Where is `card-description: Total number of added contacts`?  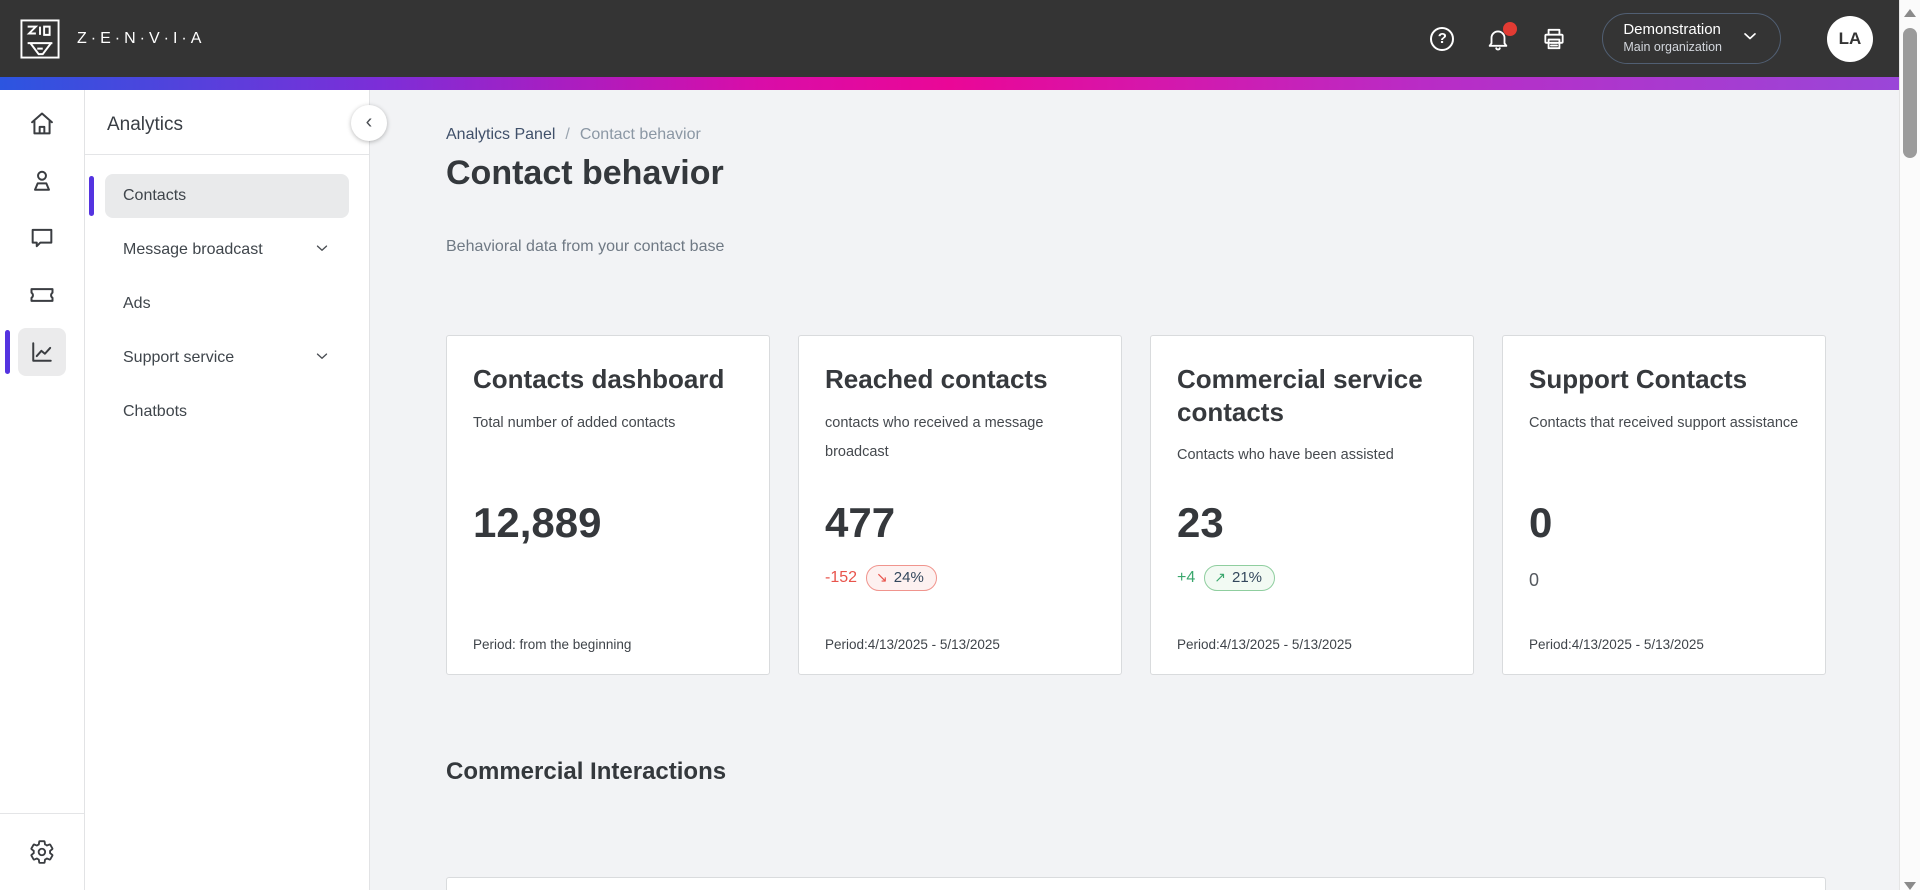 card-description: Total number of added contacts is located at coordinates (574, 422).